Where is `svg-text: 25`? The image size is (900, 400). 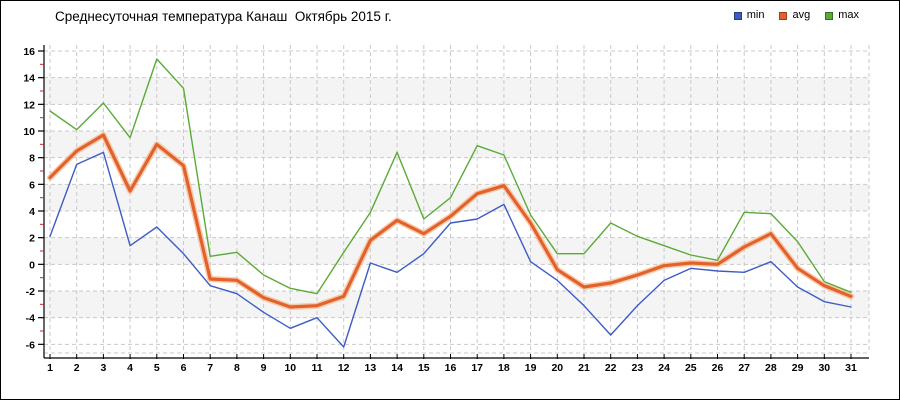
svg-text: 25 is located at coordinates (691, 368).